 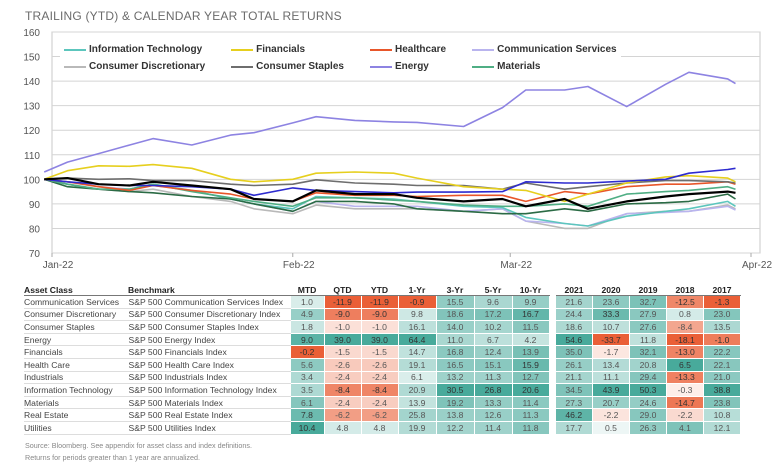 What do you see at coordinates (209, 415) in the screenshot?
I see `benchmark-cell: S&P 500 Real Estate Index` at bounding box center [209, 415].